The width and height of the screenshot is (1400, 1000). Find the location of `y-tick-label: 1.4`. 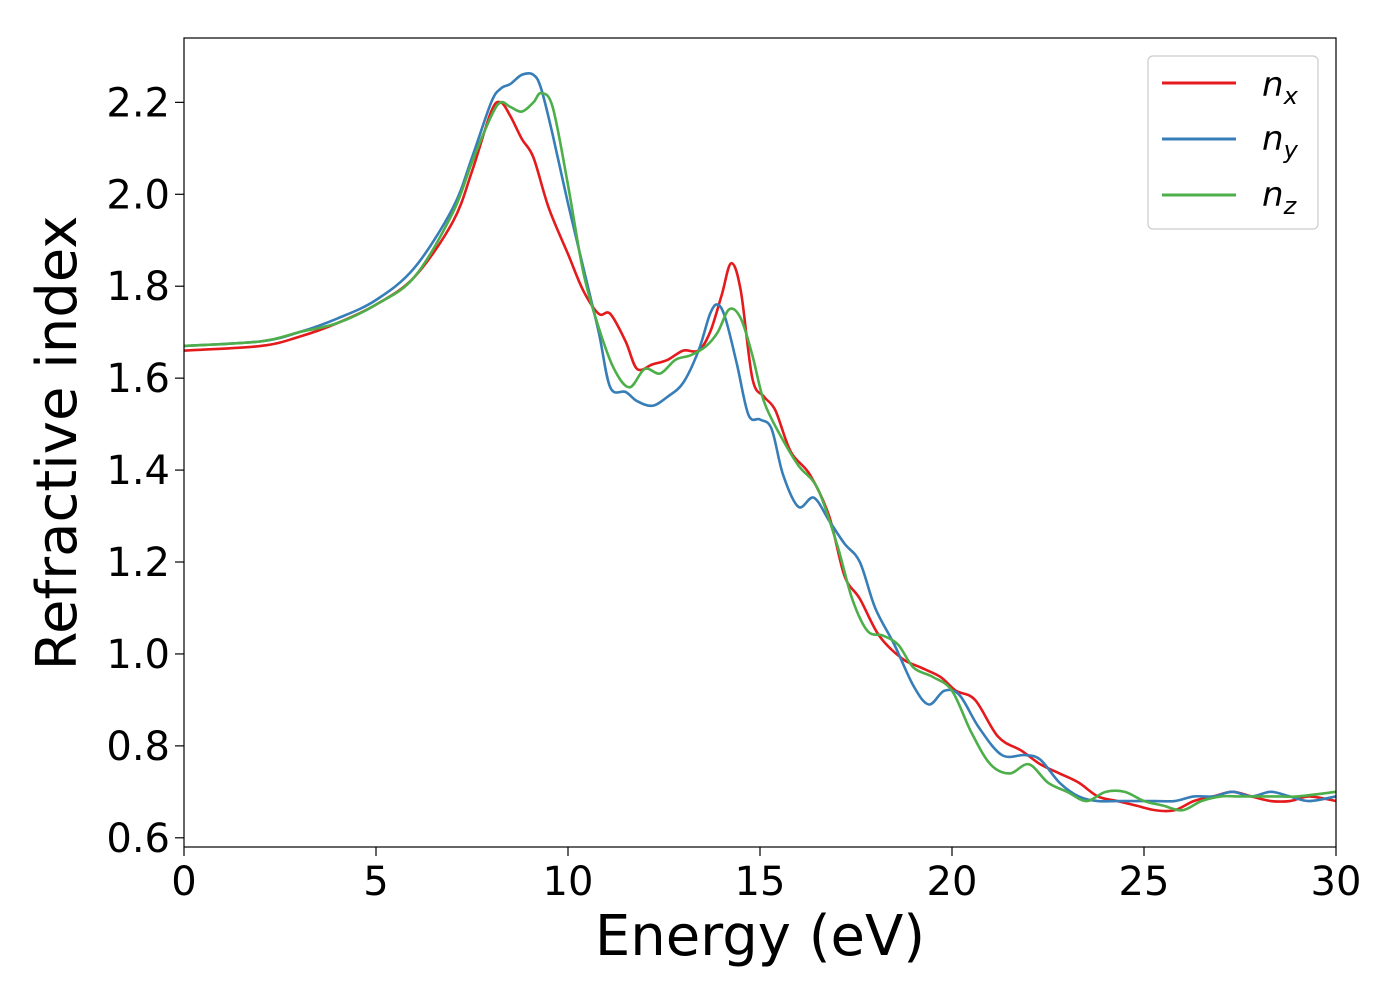

y-tick-label: 1.4 is located at coordinates (138, 471).